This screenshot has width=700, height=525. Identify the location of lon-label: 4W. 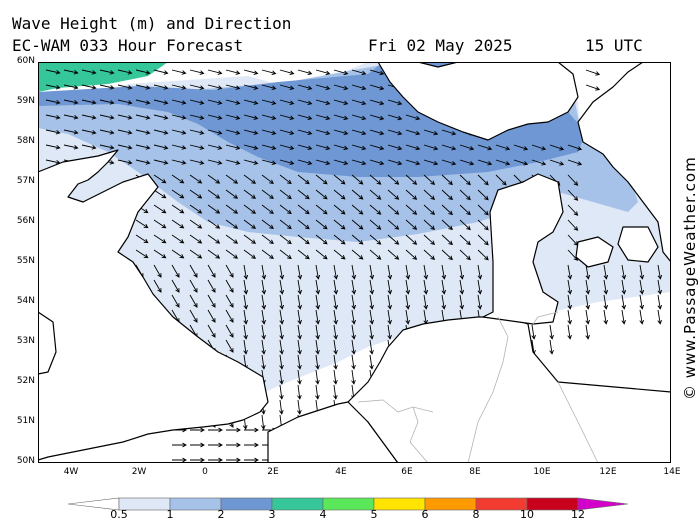
(71, 472).